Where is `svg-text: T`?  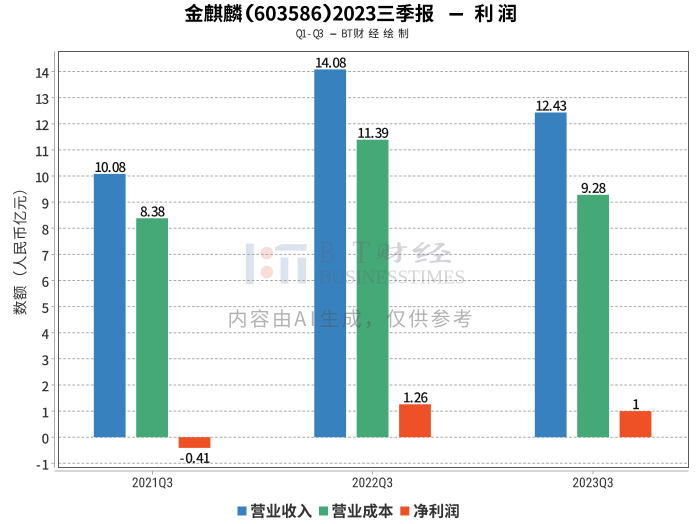 svg-text: T is located at coordinates (361, 253).